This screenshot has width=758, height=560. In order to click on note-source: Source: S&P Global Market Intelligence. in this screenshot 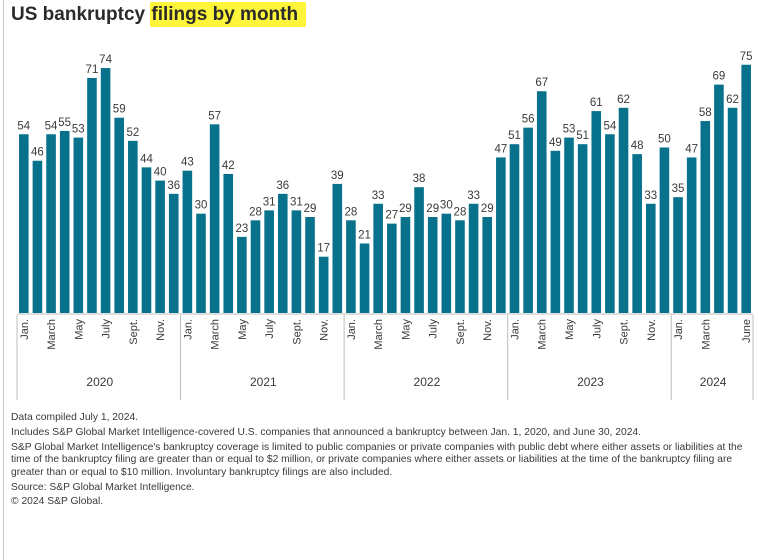, I will do `click(103, 487)`.